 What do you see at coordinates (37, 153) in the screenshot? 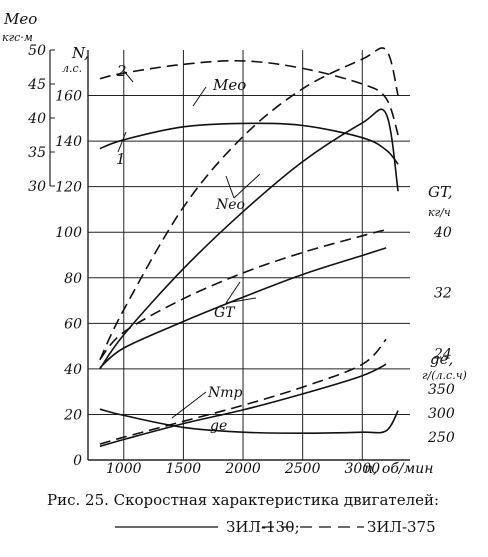
I see `m-tick-35: 35` at bounding box center [37, 153].